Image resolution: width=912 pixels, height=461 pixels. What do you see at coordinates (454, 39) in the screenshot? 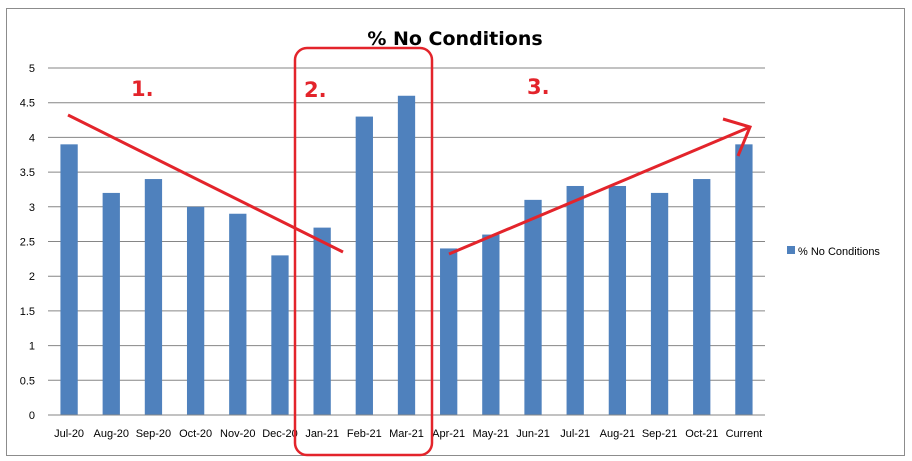
I see `chart-title: % No Conditions` at bounding box center [454, 39].